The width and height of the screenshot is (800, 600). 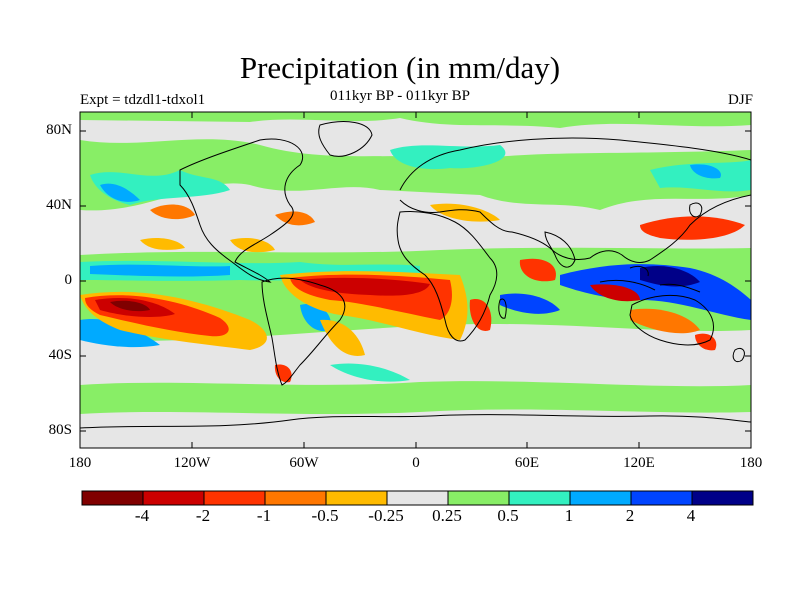 What do you see at coordinates (203, 515) in the screenshot?
I see `colorbar-label: -2` at bounding box center [203, 515].